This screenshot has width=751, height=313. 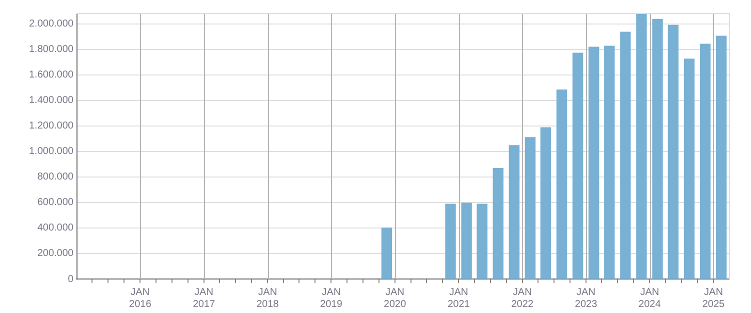 What do you see at coordinates (51, 24) in the screenshot?
I see `y-tick-label: 2.000.000` at bounding box center [51, 24].